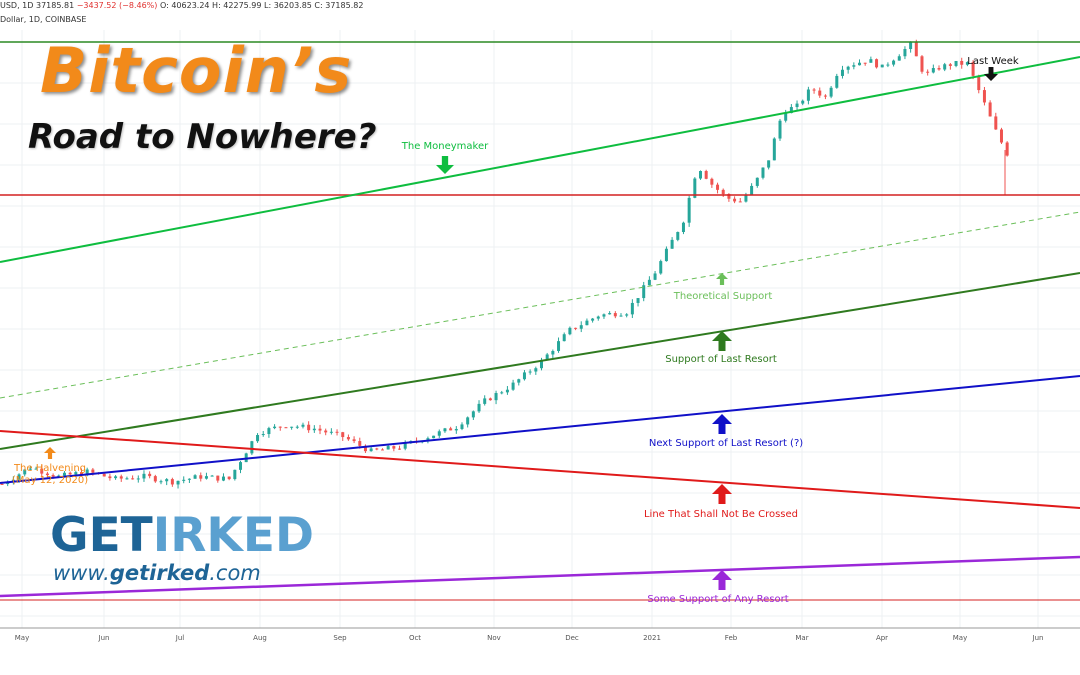  What do you see at coordinates (415, 638) in the screenshot?
I see `x-tick-label: Oct` at bounding box center [415, 638].